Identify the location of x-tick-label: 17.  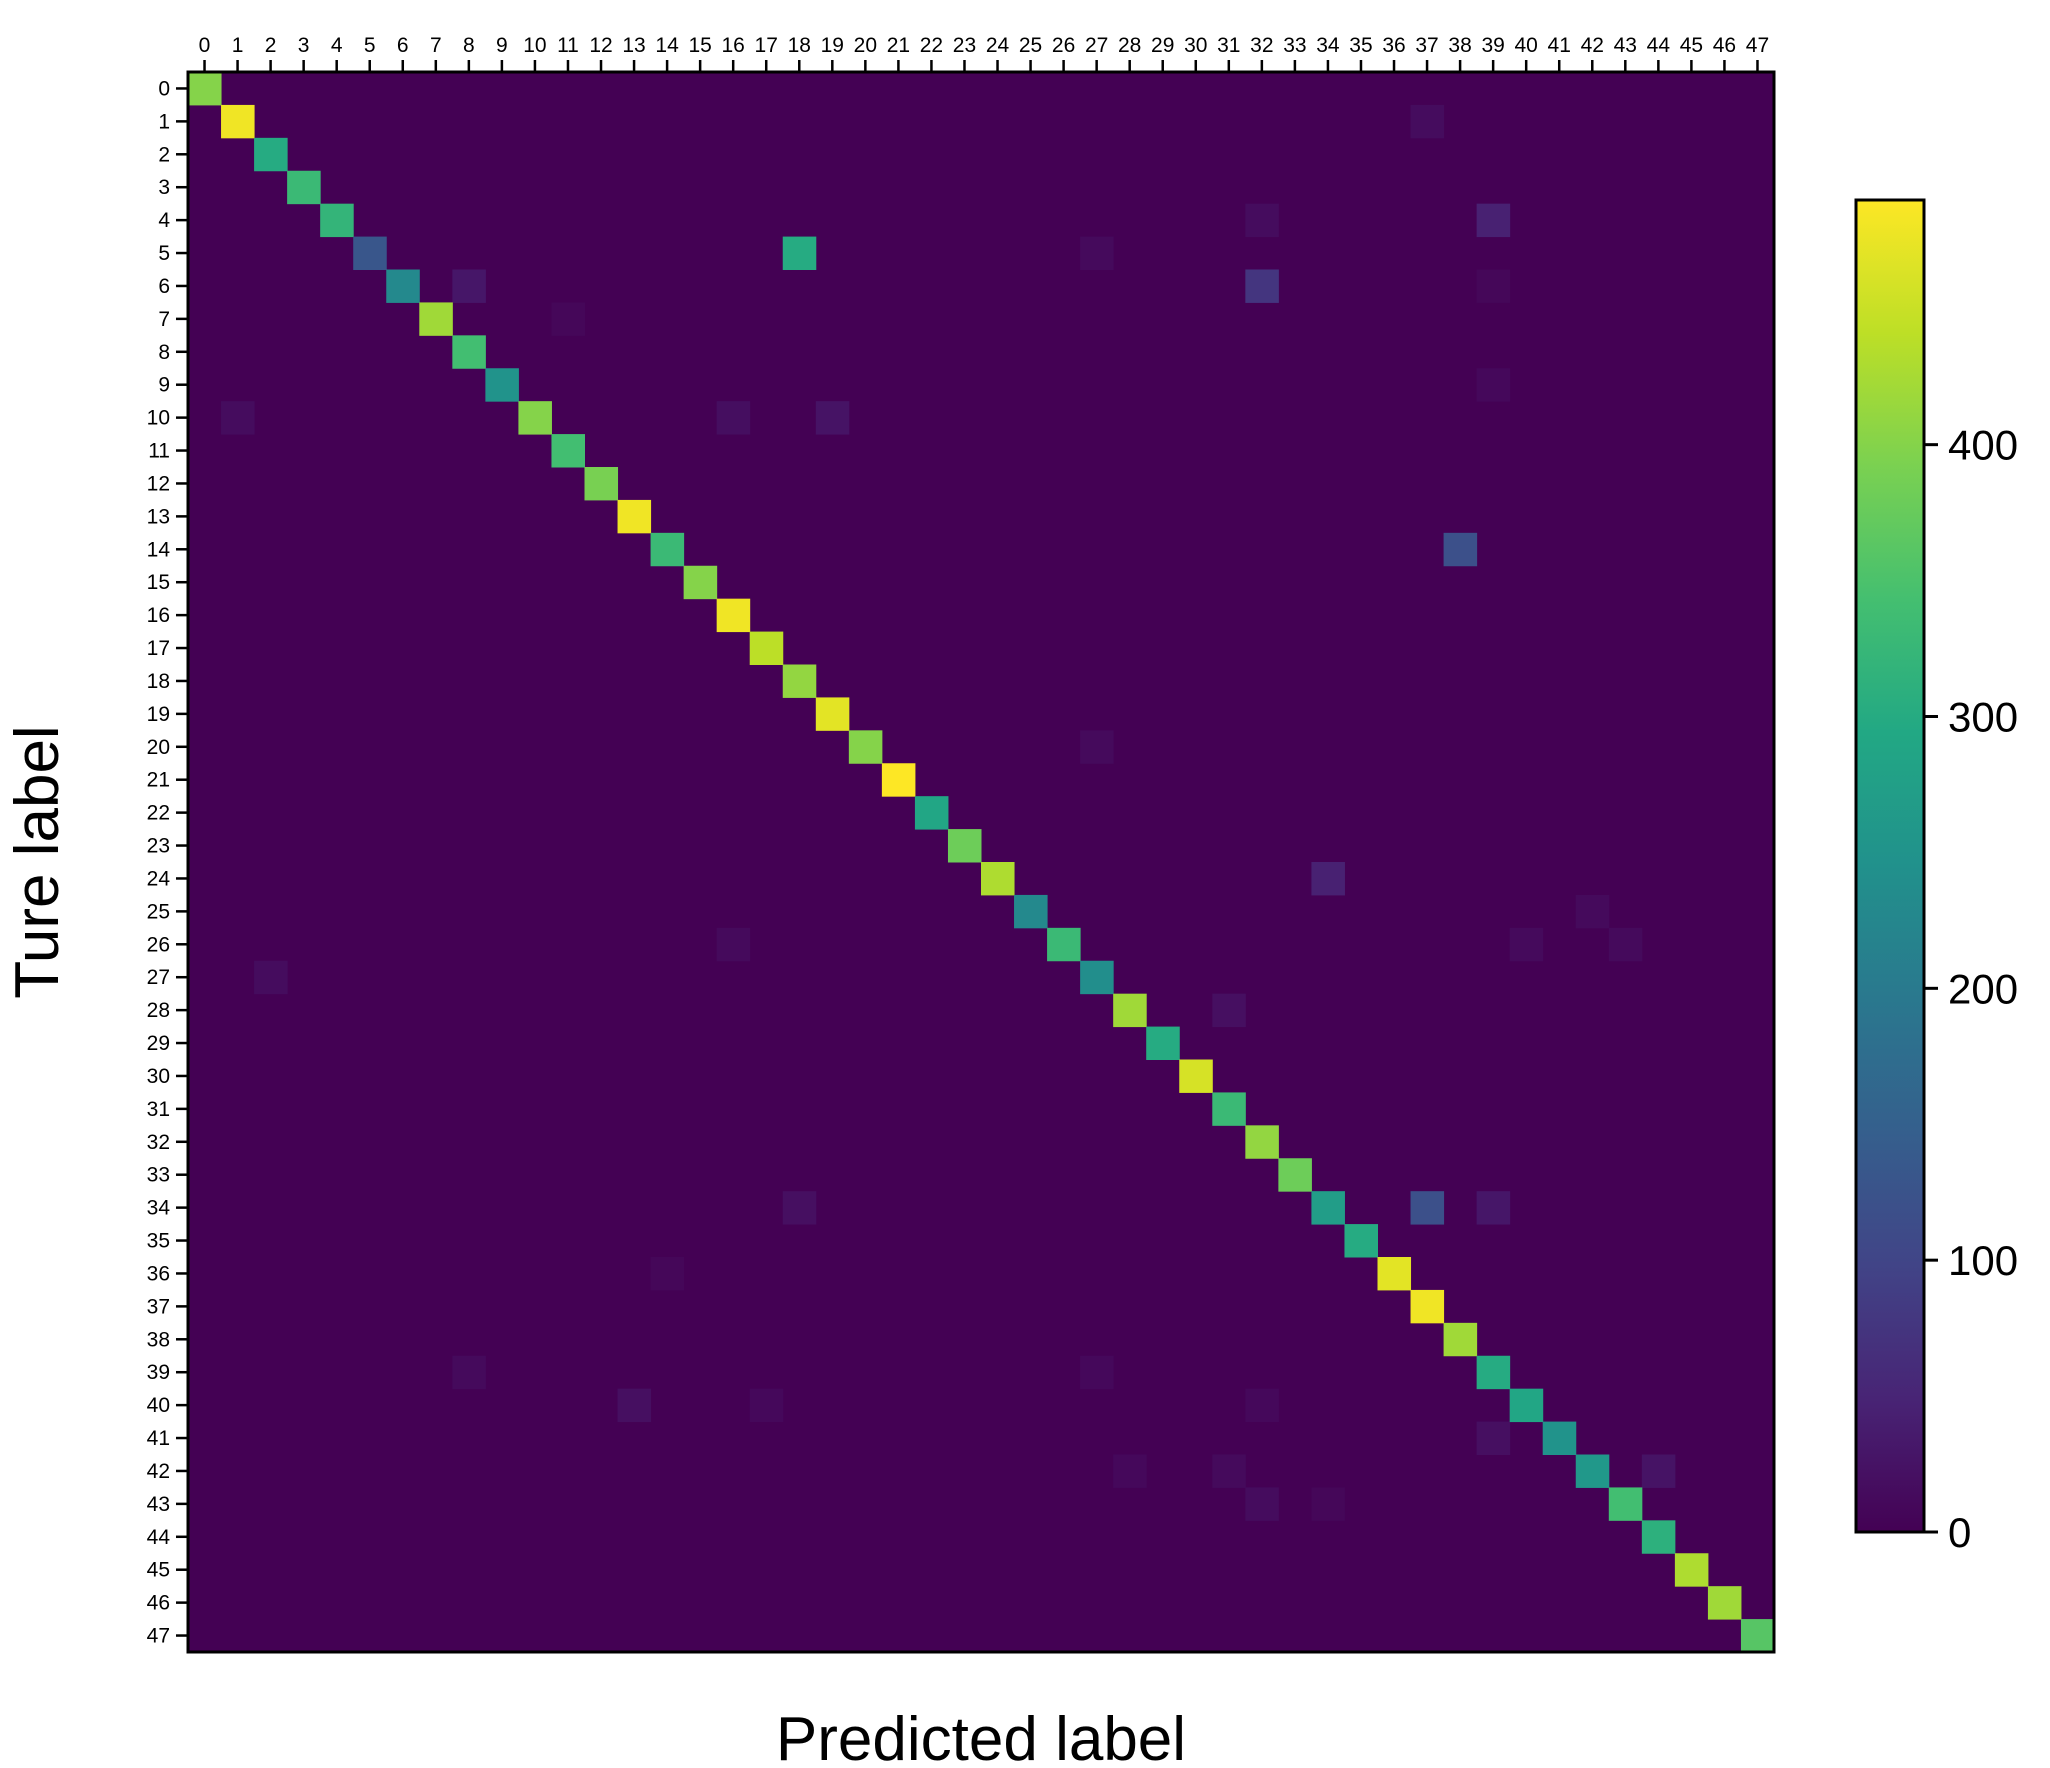
(766, 45).